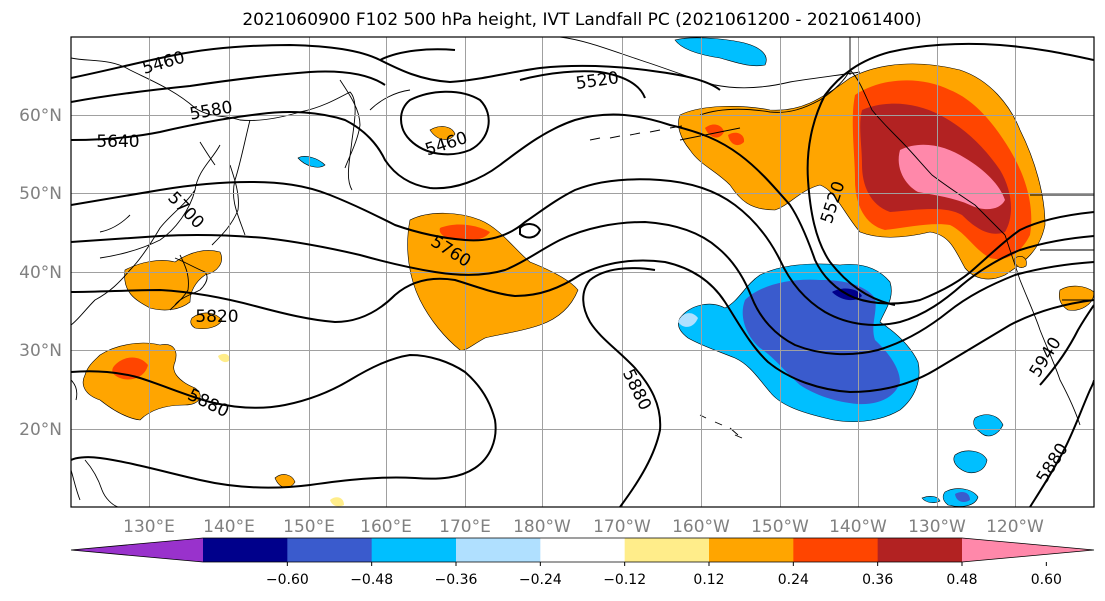  What do you see at coordinates (540, 580) in the screenshot?
I see `colorbar-tick-label: −0.24` at bounding box center [540, 580].